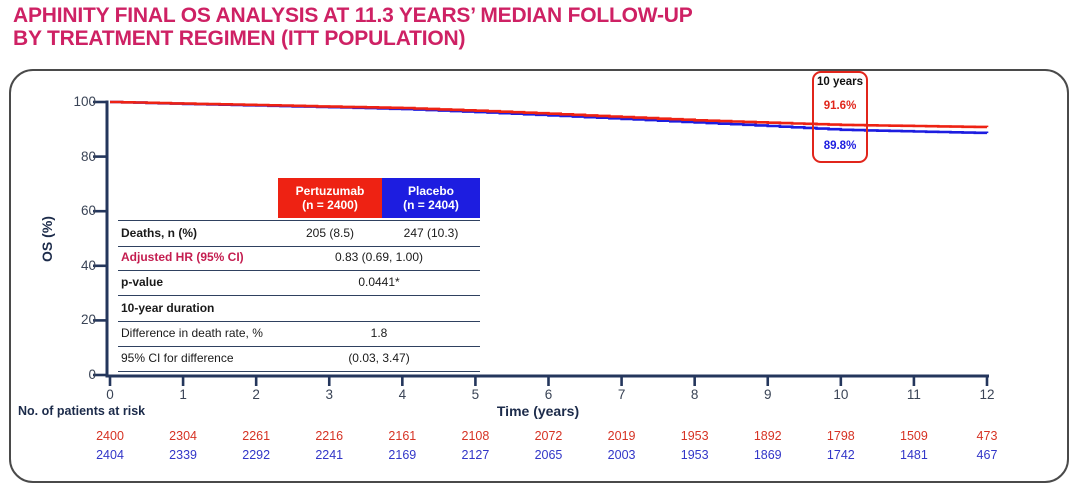 This screenshot has height=492, width=1080. What do you see at coordinates (329, 455) in the screenshot?
I see `at-risk-value-placebo: 2241` at bounding box center [329, 455].